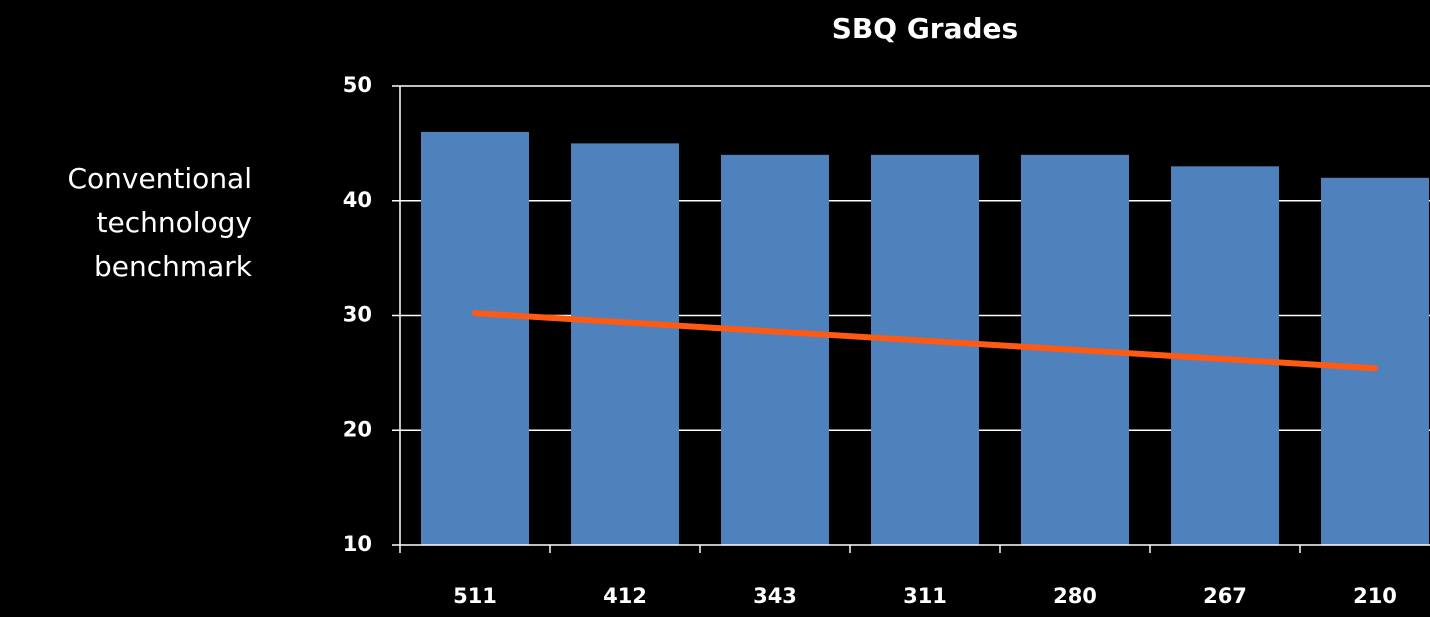 The image size is (1430, 617). I want to click on x-tick-label: 280, so click(1075, 596).